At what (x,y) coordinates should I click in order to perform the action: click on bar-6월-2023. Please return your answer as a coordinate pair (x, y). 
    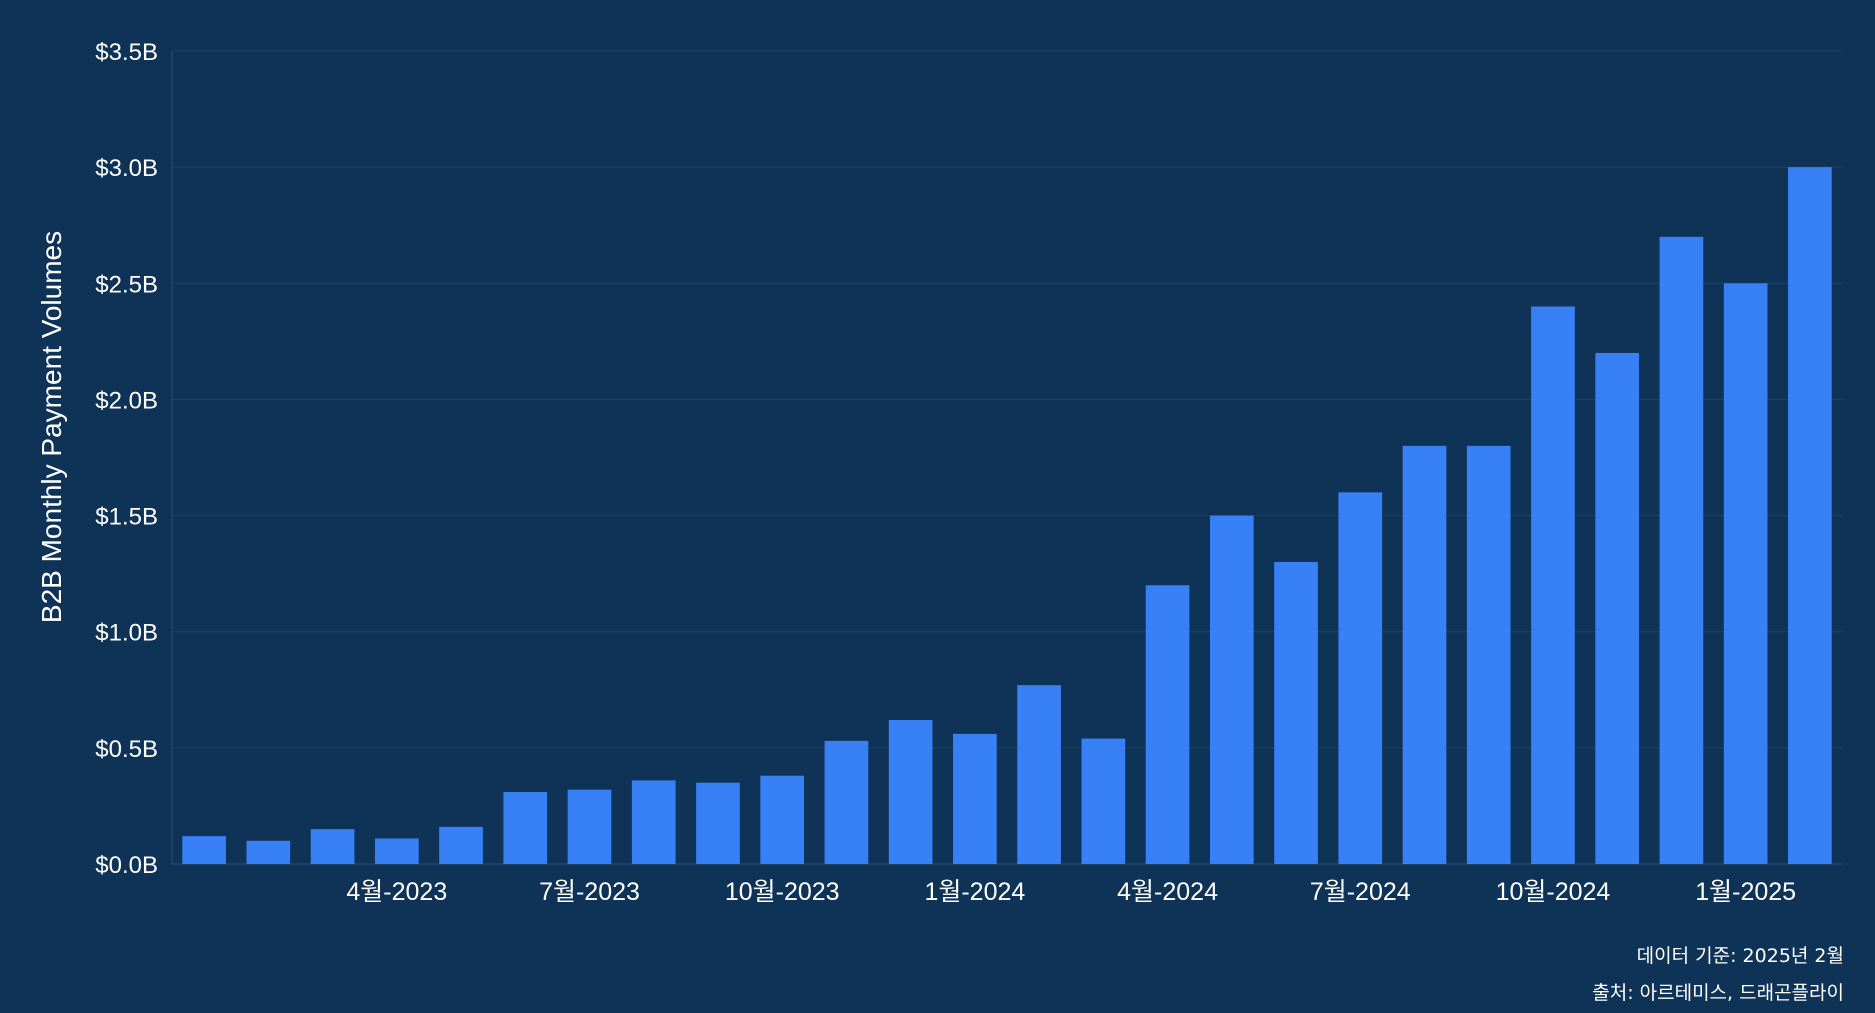
    Looking at the image, I should click on (525, 827).